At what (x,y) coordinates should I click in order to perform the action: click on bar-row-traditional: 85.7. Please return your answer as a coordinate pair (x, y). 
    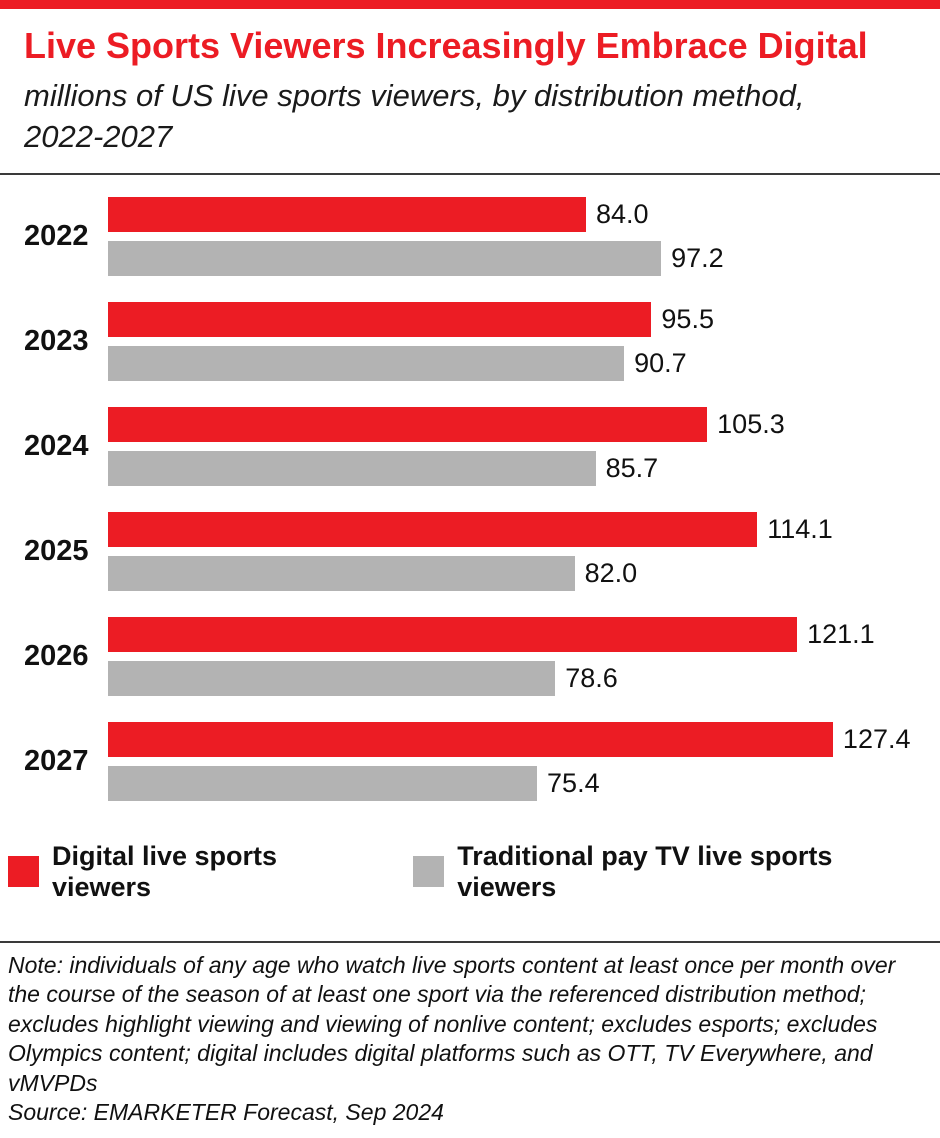
    Looking at the image, I should click on (512, 468).